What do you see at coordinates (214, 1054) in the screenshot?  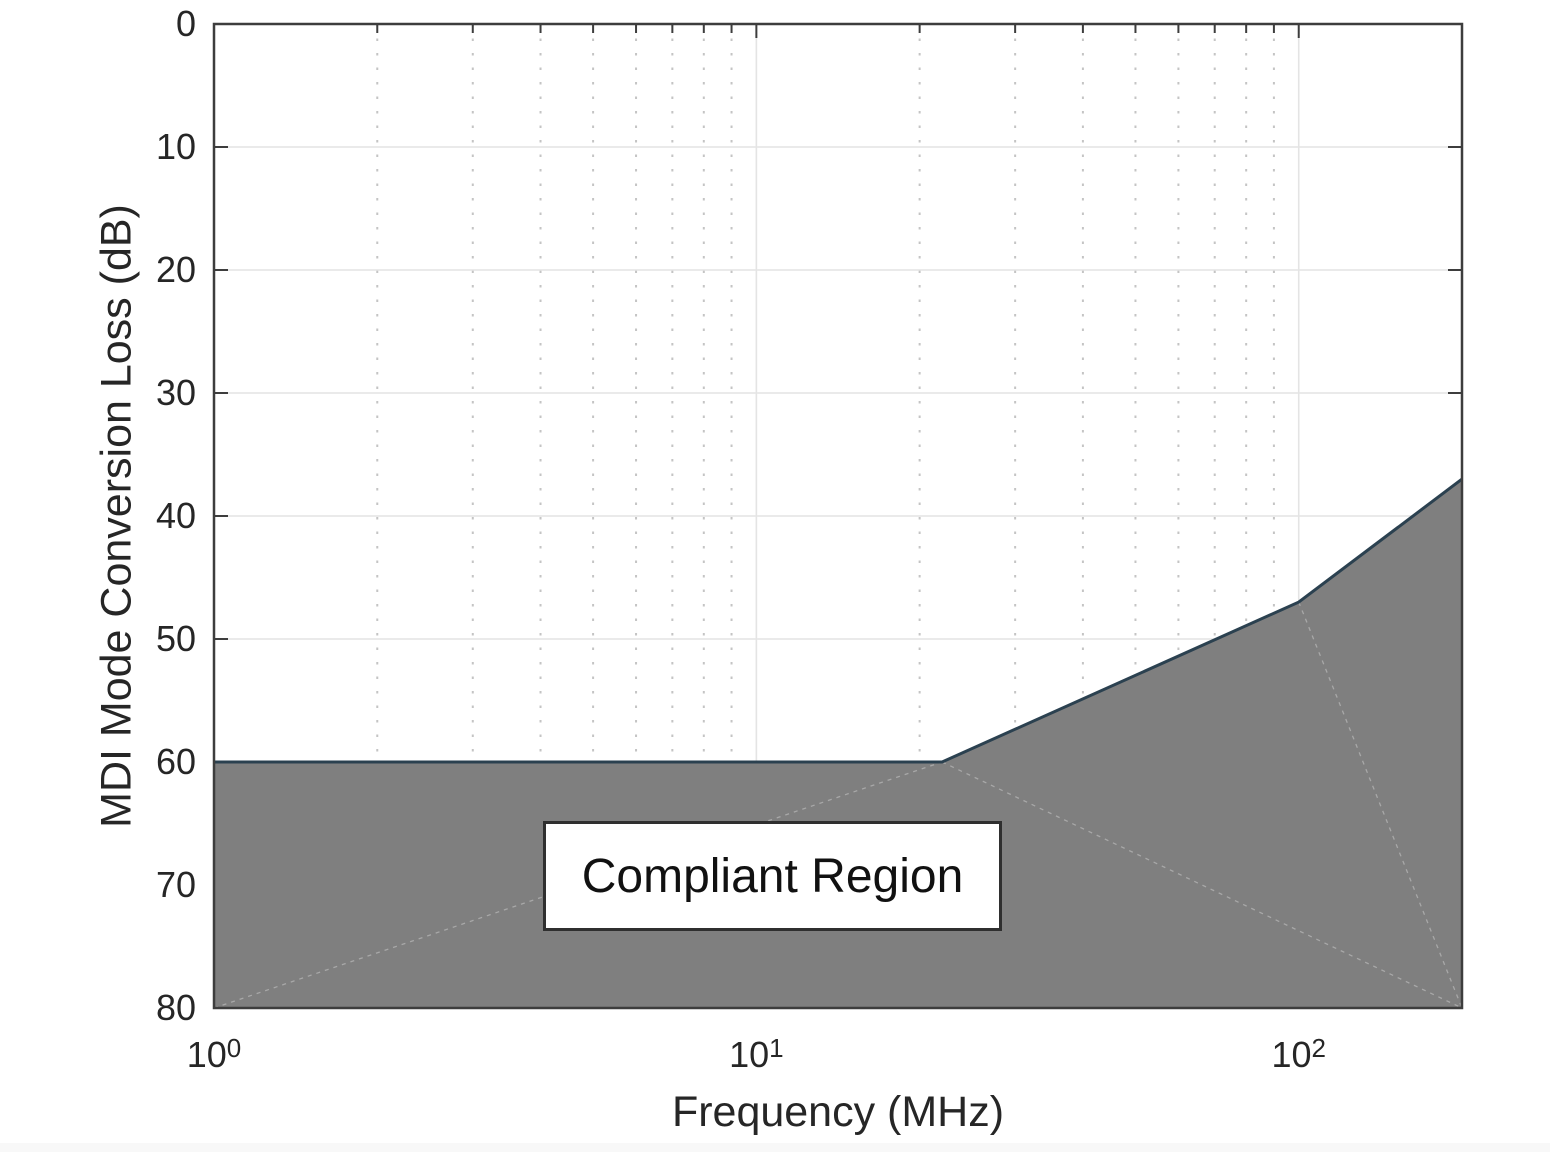 I see `x-tick-label: 100` at bounding box center [214, 1054].